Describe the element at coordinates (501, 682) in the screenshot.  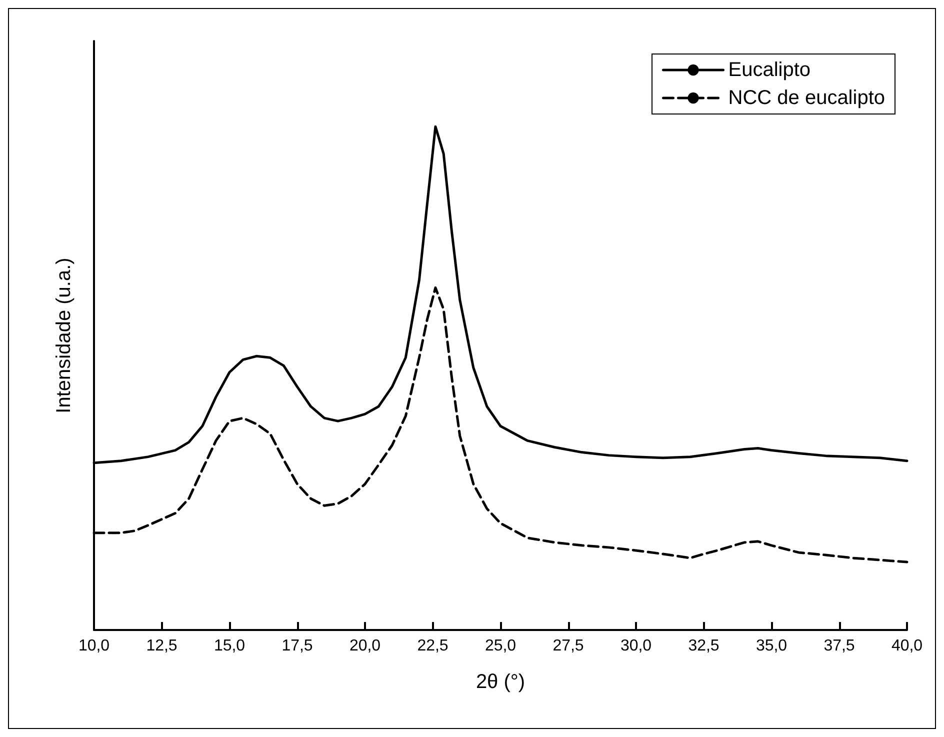
I see `x-axis-title: 2θ (°)` at that location.